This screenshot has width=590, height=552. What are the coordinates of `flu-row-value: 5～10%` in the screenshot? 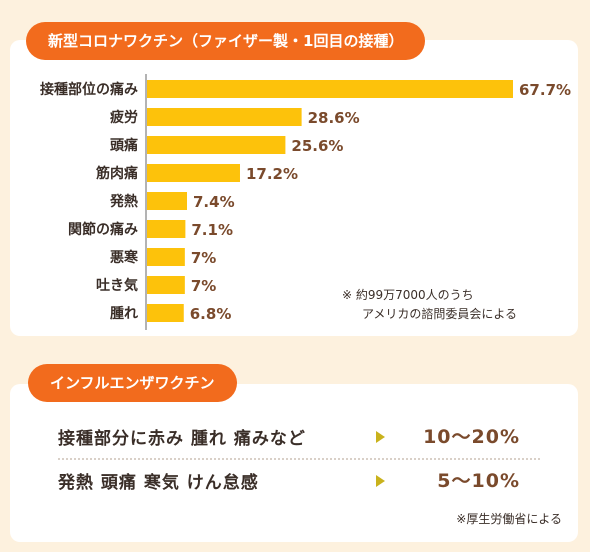 It's located at (478, 481).